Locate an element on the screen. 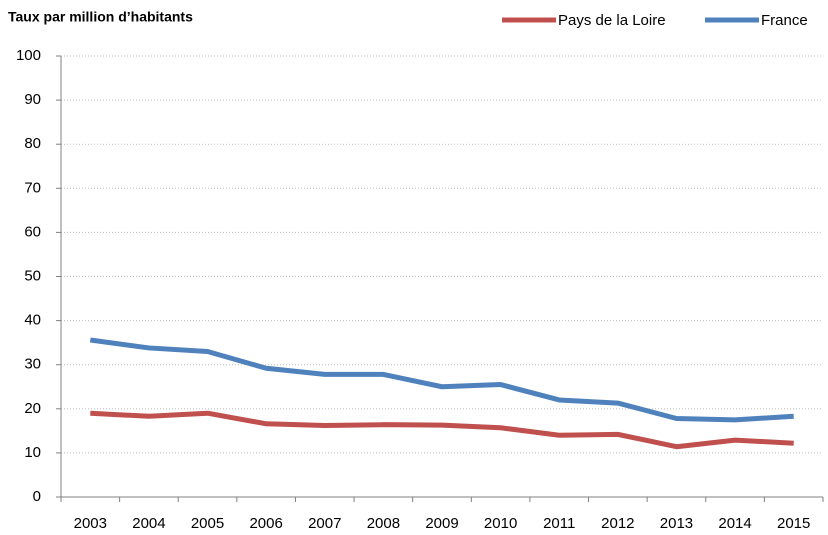 The width and height of the screenshot is (828, 535). y-tick-label: 10 is located at coordinates (32, 452).